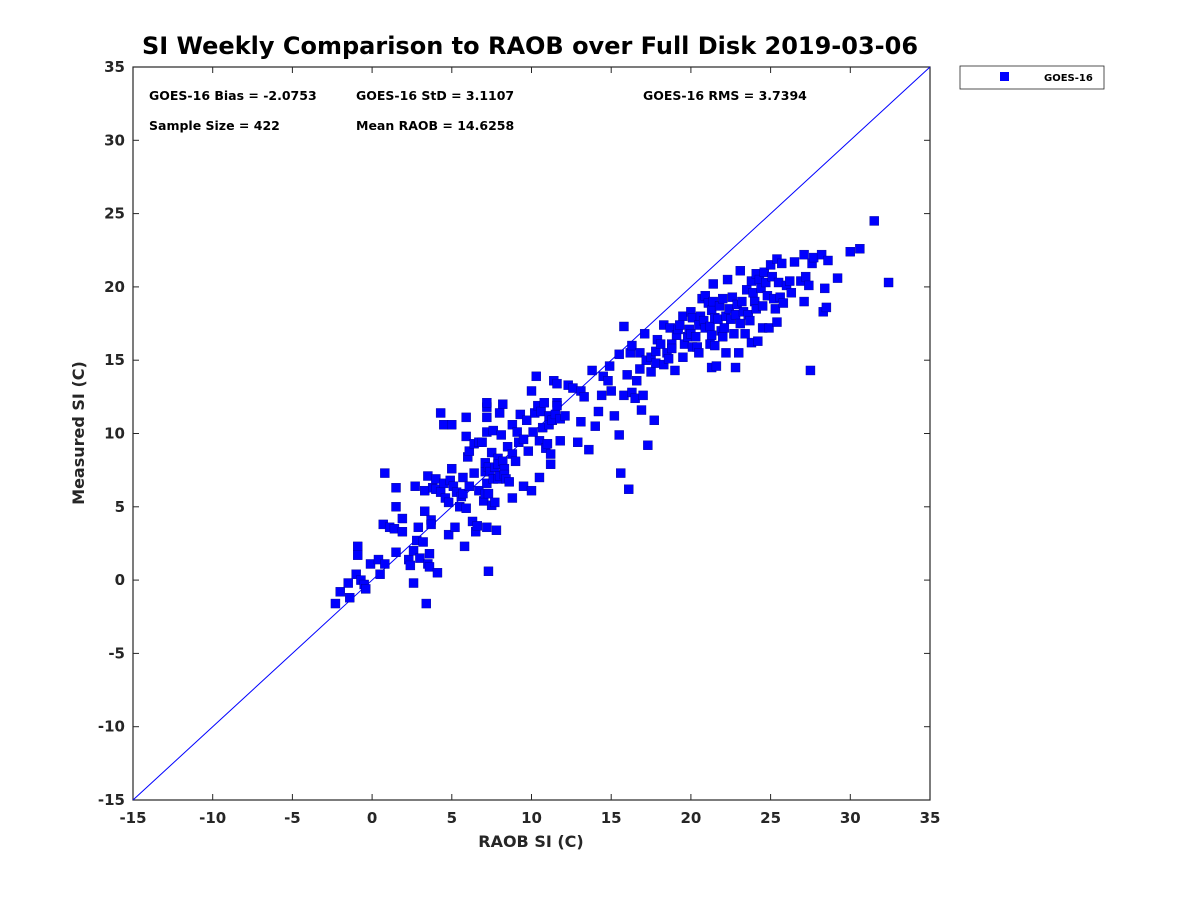 Image resolution: width=1200 pixels, height=900 pixels. Describe the element at coordinates (78, 433) in the screenshot. I see `y-axis-label: Measured SI (C)` at that location.